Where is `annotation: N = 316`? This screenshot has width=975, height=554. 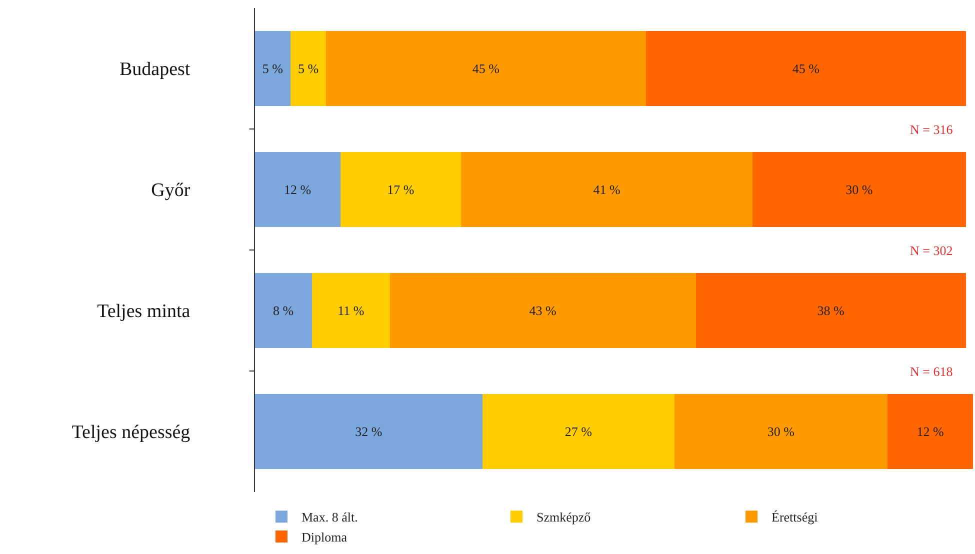 annotation: N = 316 is located at coordinates (932, 129).